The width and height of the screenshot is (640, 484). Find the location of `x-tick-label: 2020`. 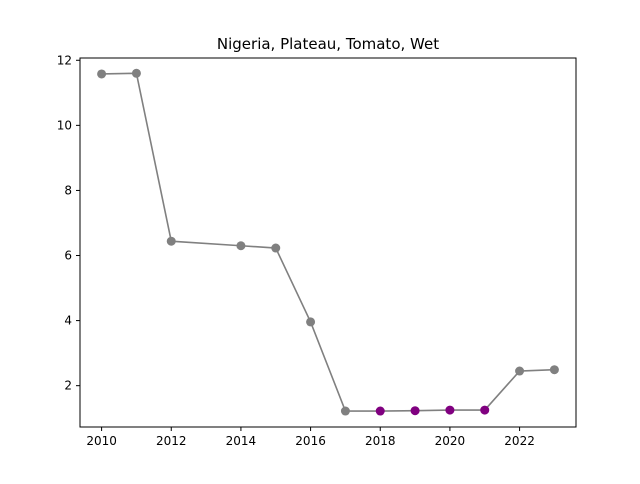

x-tick-label: 2020 is located at coordinates (450, 441).